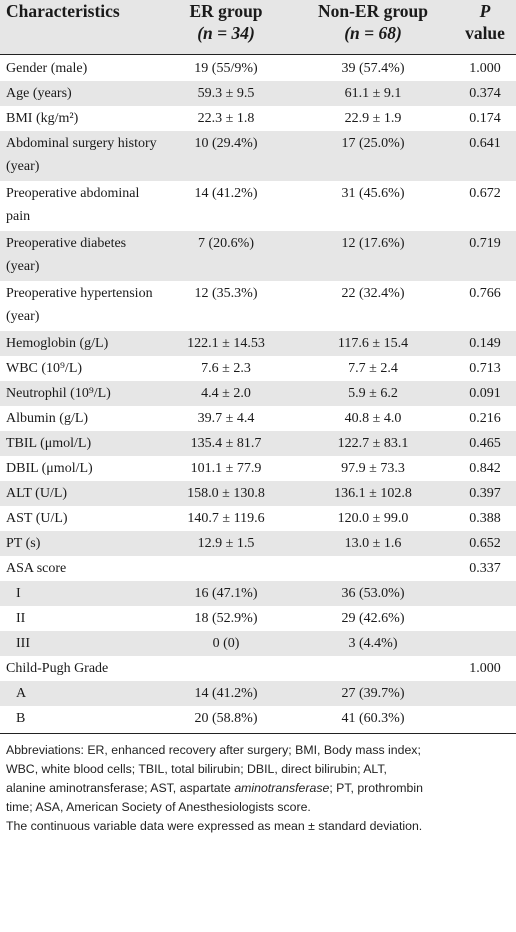 The height and width of the screenshot is (932, 516). Describe the element at coordinates (106, 205) in the screenshot. I see `row-label: Preoperative abdominal pain` at that location.